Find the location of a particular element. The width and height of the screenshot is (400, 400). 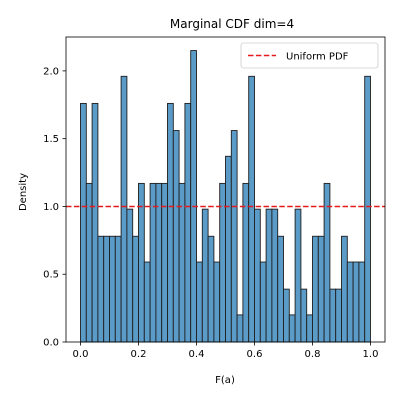

legend: Uniform PDF is located at coordinates (309, 55).